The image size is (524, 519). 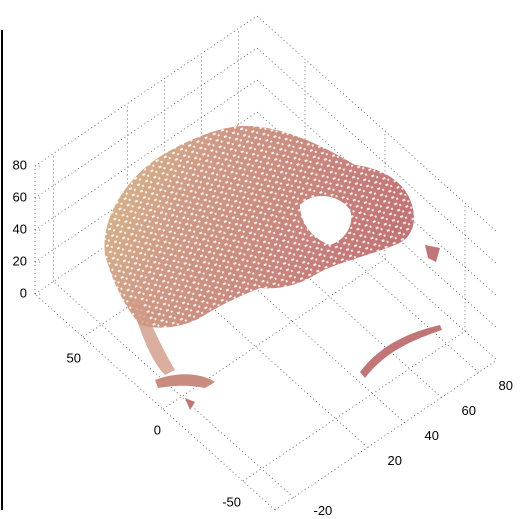 I want to click on y-tick-label: 50, so click(x=74, y=358).